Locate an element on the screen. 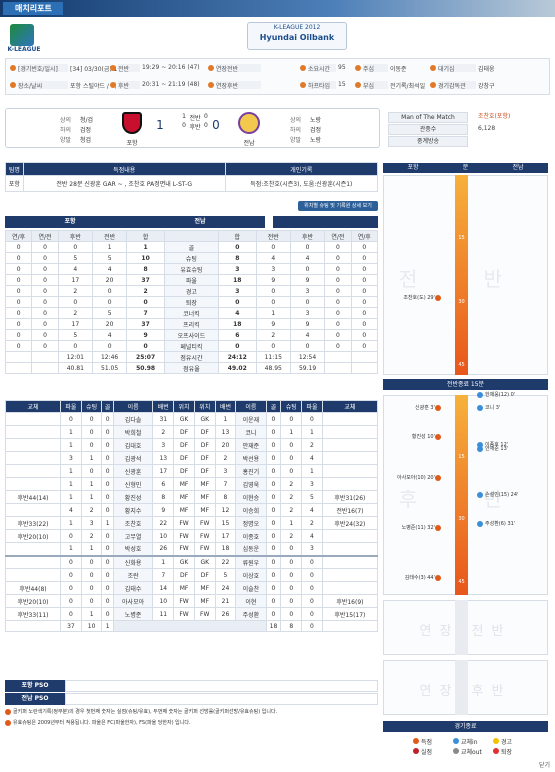 Image resolution: width=555 pixels, height=772 pixels. league-name: K-LEAGUE 2012 is located at coordinates (297, 27).